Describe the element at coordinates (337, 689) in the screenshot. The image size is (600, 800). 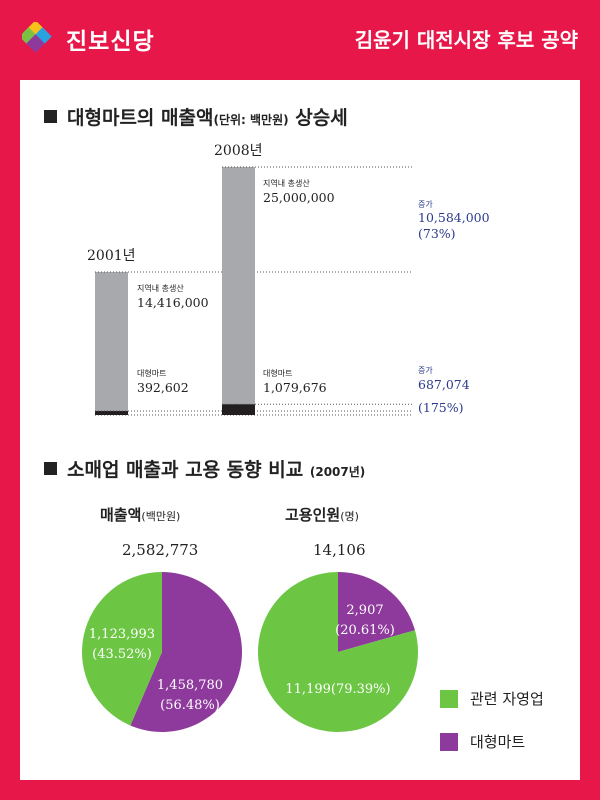
I see `slice-value-label: 11,199(79.39%)` at that location.